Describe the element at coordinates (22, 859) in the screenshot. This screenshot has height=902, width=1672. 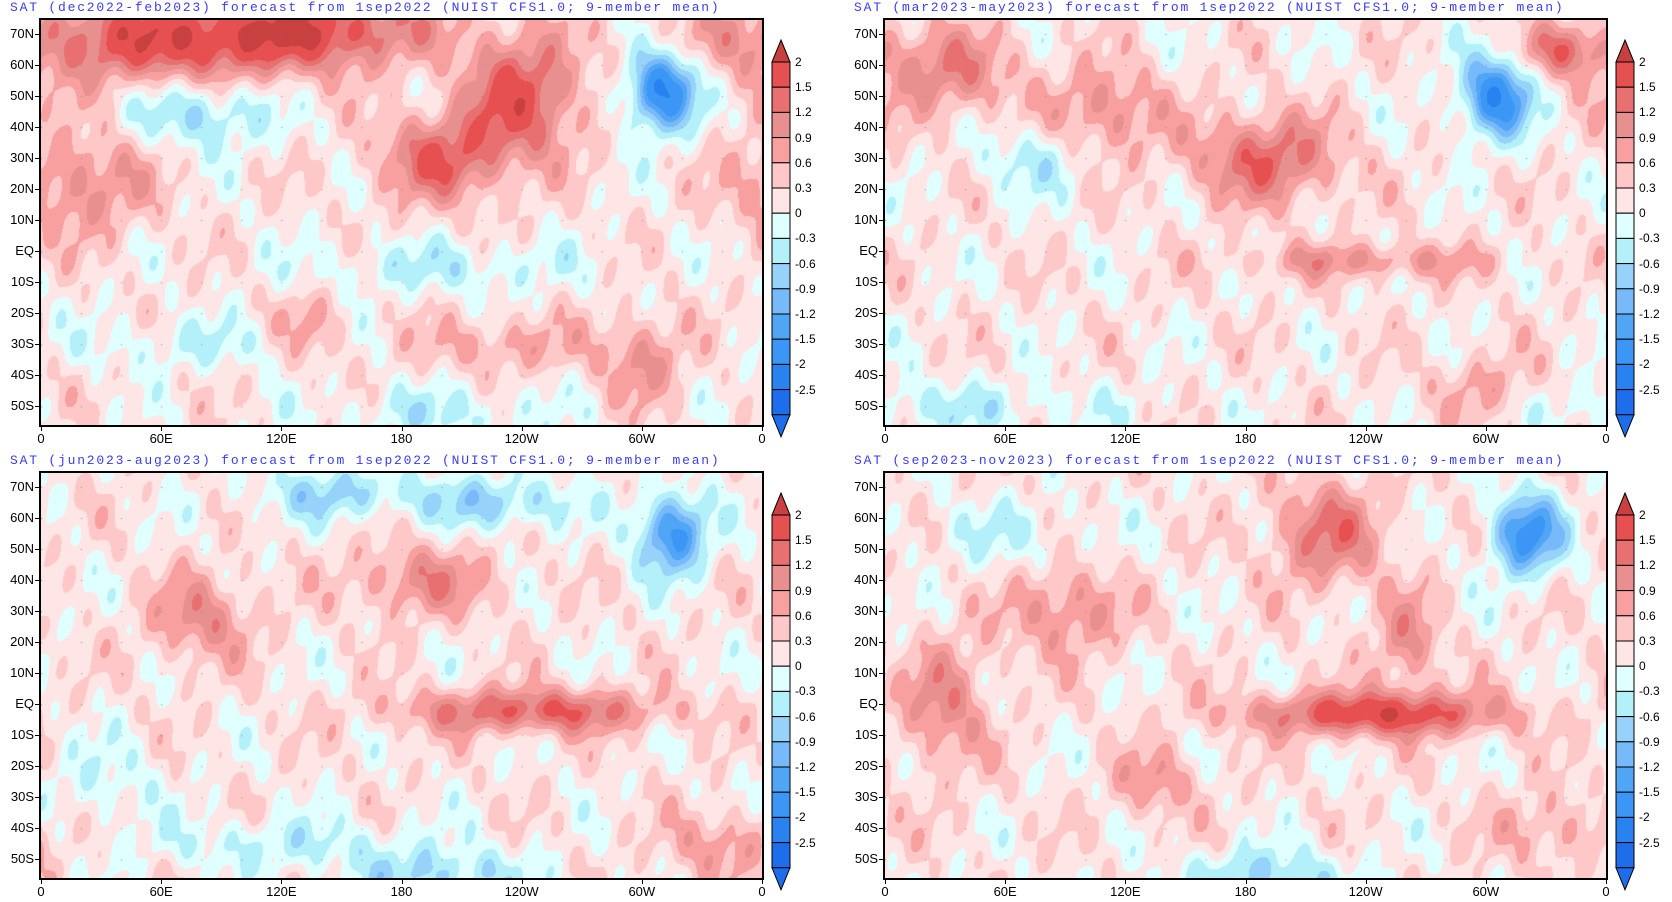
I see `lat-label: 50S` at that location.